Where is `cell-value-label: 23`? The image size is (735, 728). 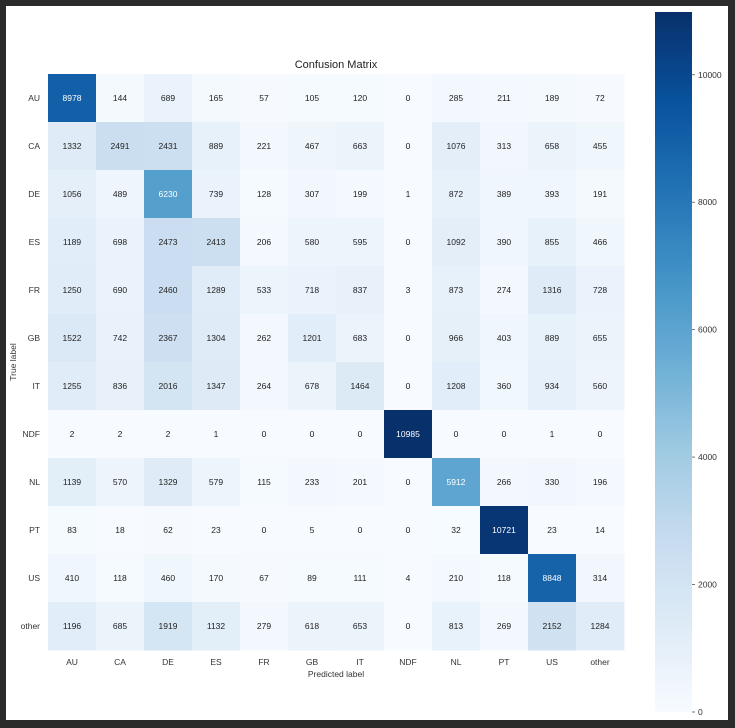
cell-value-label: 23 is located at coordinates (552, 530).